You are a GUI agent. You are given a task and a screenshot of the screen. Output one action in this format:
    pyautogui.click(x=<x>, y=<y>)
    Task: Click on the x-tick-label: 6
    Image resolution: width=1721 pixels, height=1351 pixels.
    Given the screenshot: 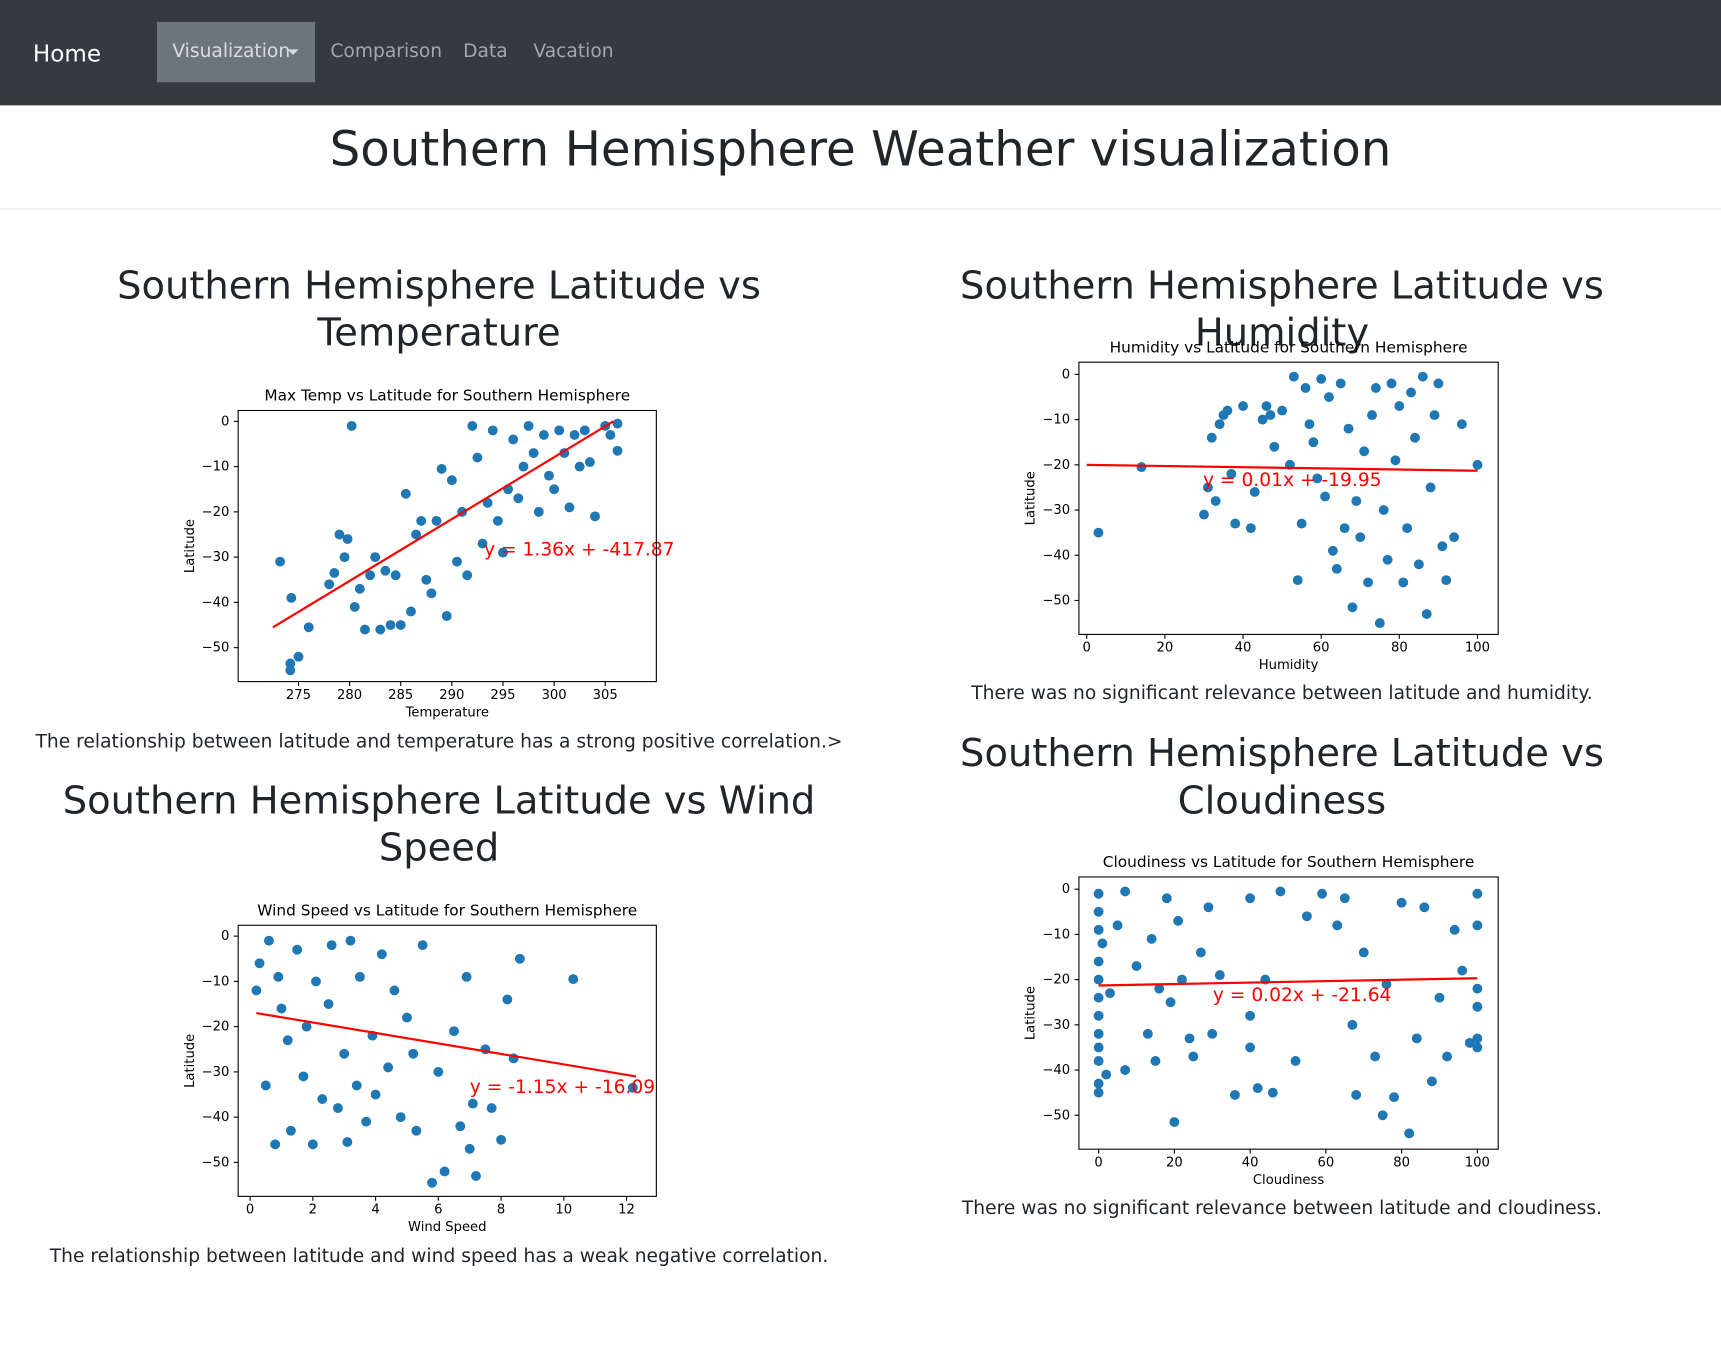 What is the action you would take?
    pyautogui.click(x=438, y=1210)
    